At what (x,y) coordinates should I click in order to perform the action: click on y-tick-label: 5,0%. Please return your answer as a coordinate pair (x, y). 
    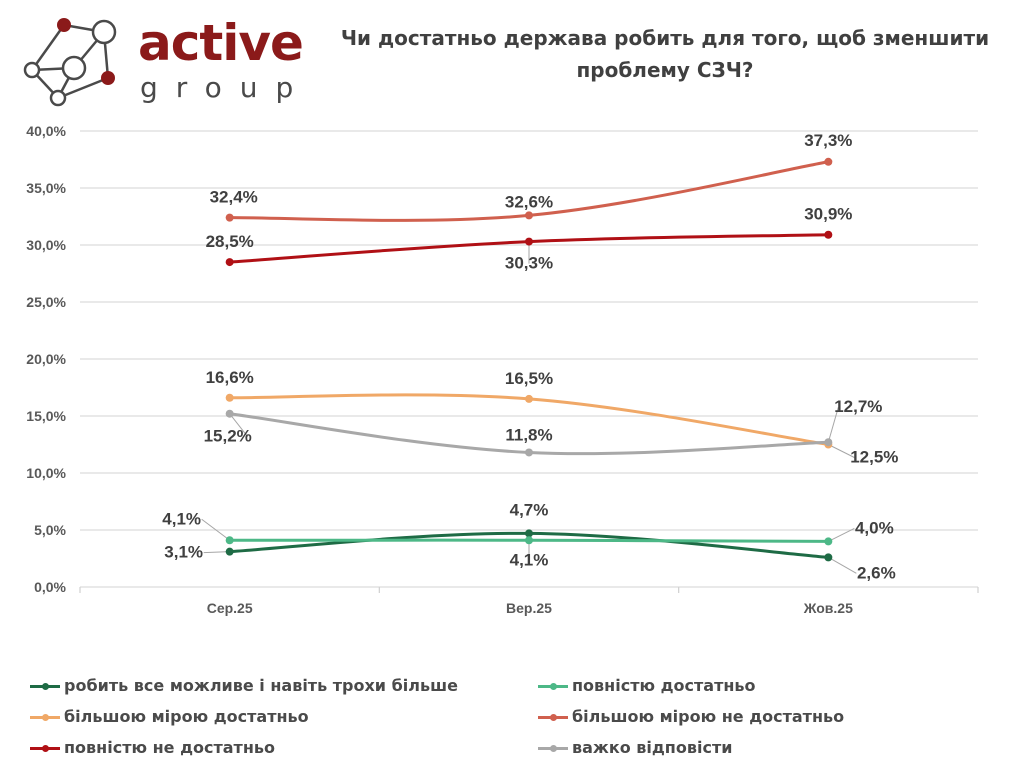
    Looking at the image, I should click on (50, 530).